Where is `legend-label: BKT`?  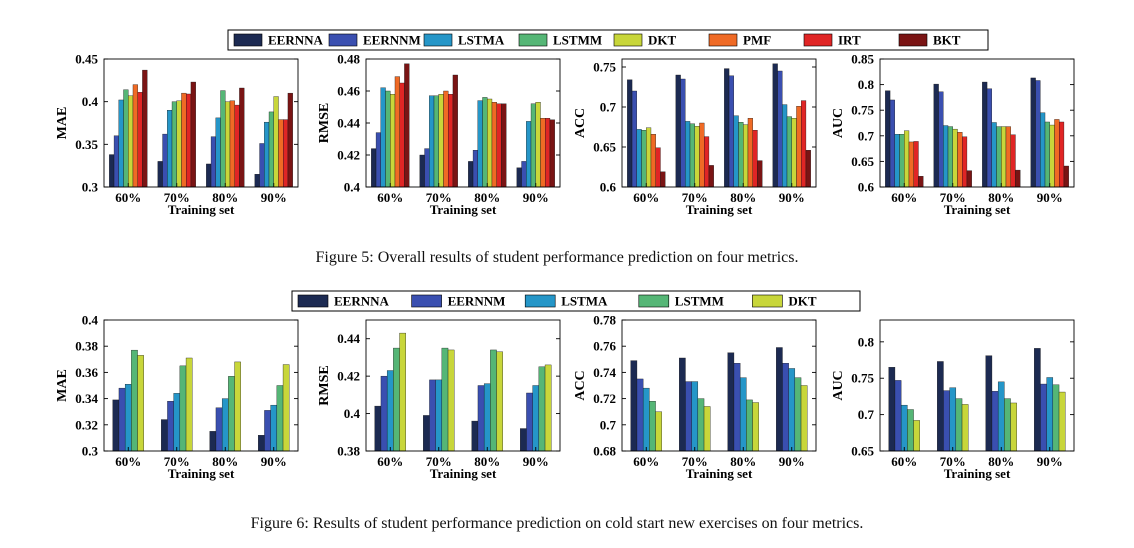 legend-label: BKT is located at coordinates (947, 40).